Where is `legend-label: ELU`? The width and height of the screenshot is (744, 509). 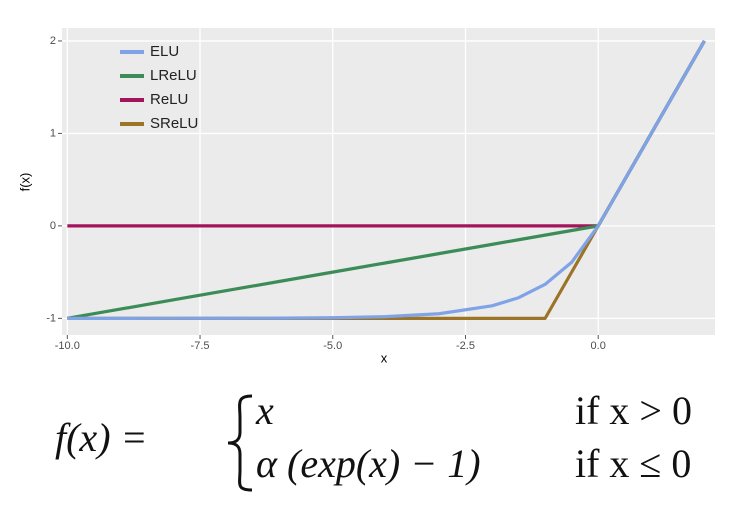 legend-label: ELU is located at coordinates (164, 51).